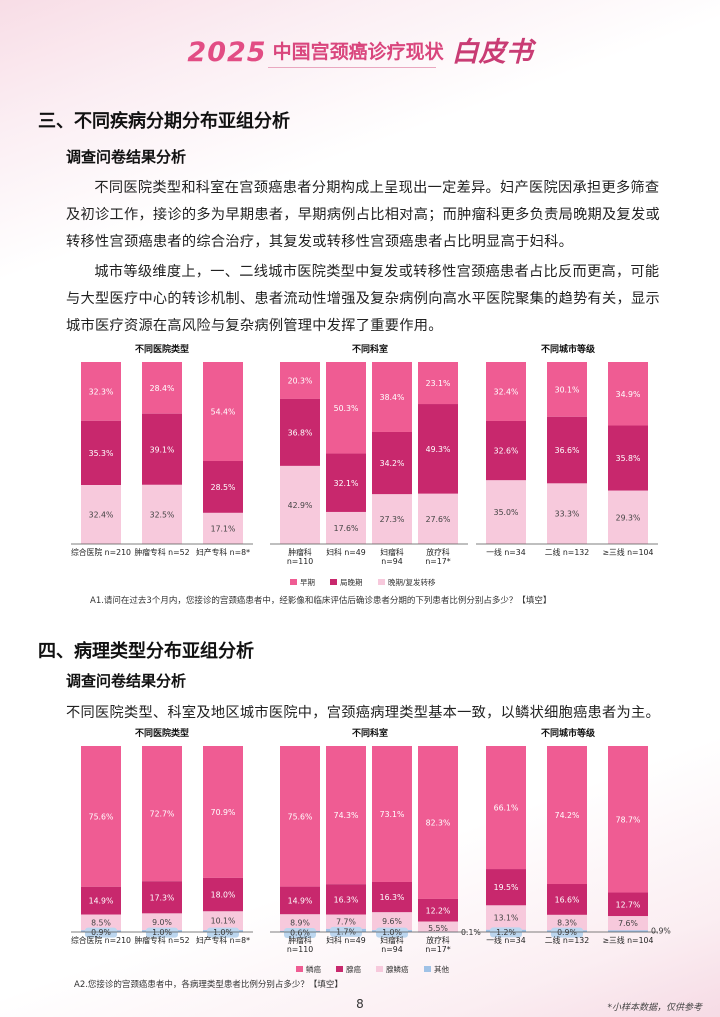  What do you see at coordinates (313, 969) in the screenshot?
I see `legend-label: 鳞癌` at bounding box center [313, 969].